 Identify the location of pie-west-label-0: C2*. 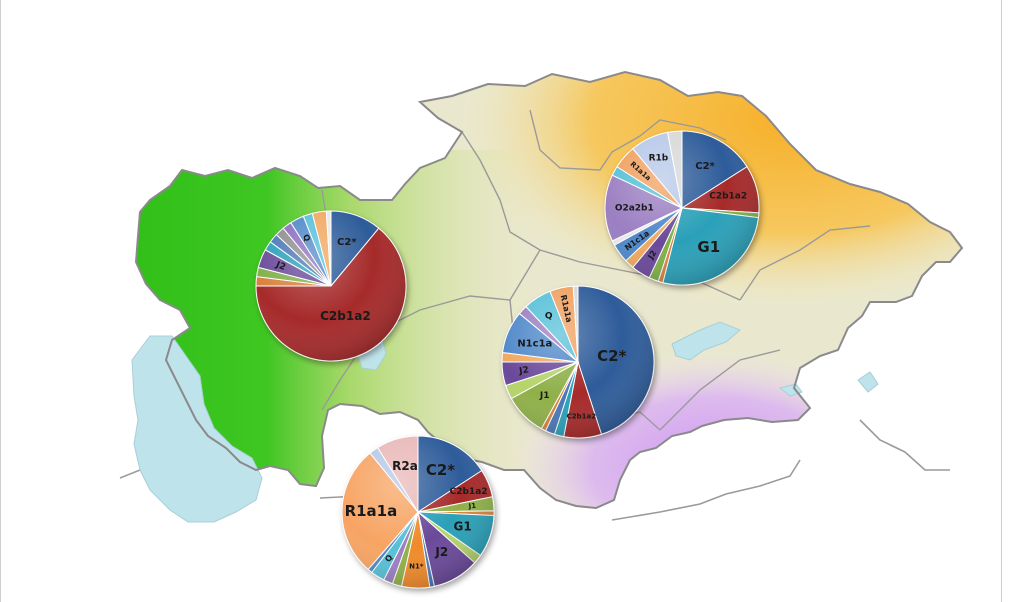
(347, 242).